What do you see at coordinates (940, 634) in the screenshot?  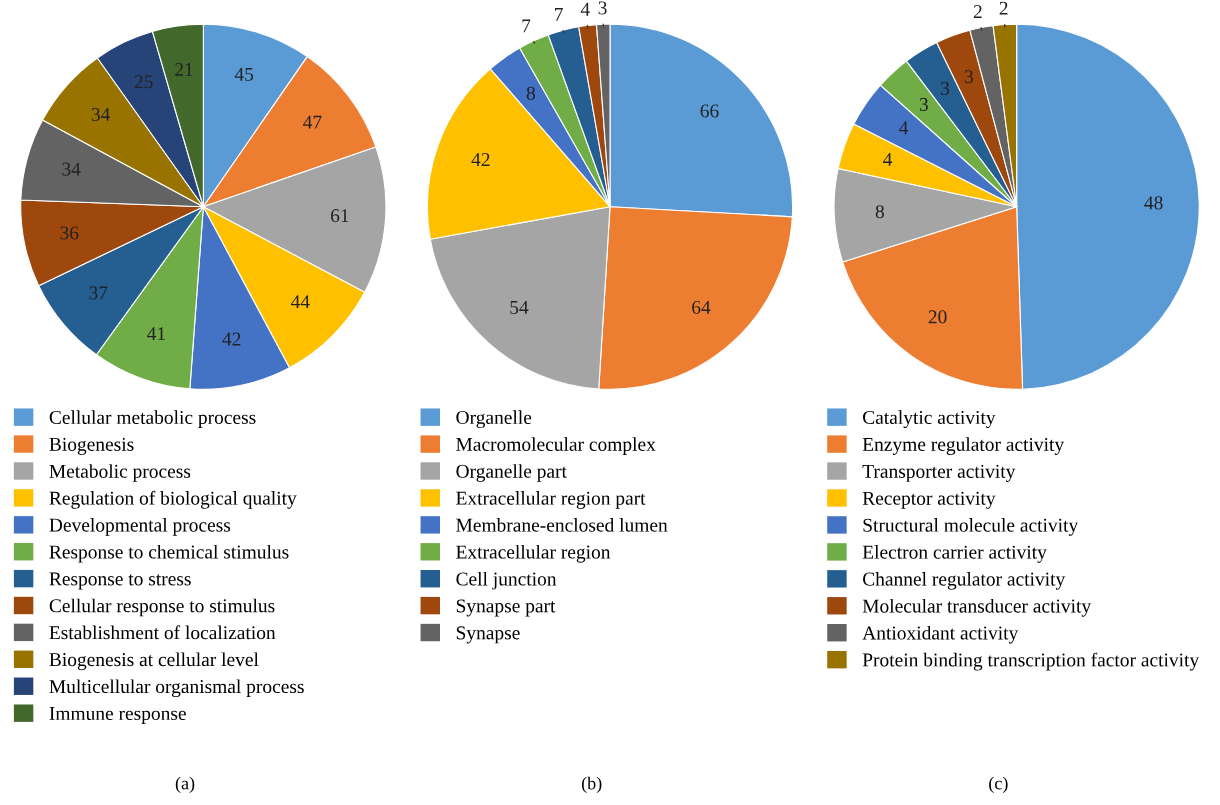 I see `legend-label: Antioxidant activity` at bounding box center [940, 634].